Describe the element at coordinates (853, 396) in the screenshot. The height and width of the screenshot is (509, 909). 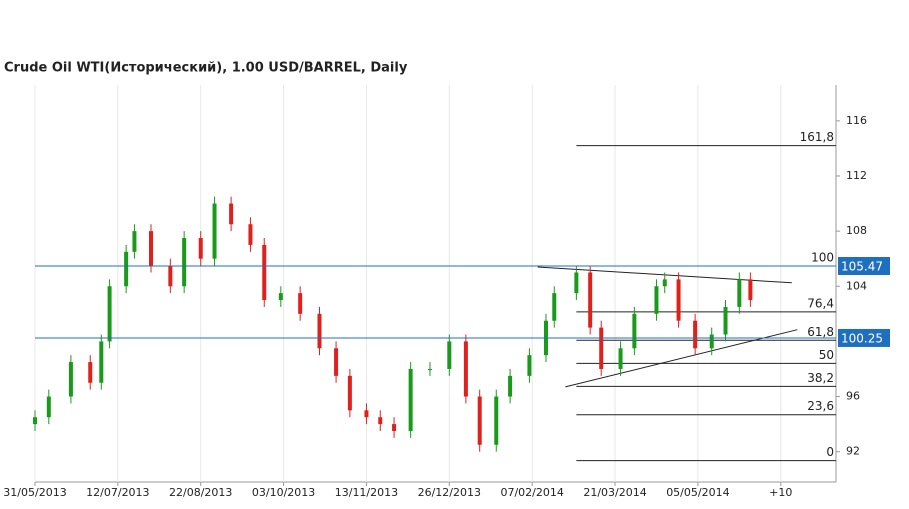
I see `y-tick-label: 96` at that location.